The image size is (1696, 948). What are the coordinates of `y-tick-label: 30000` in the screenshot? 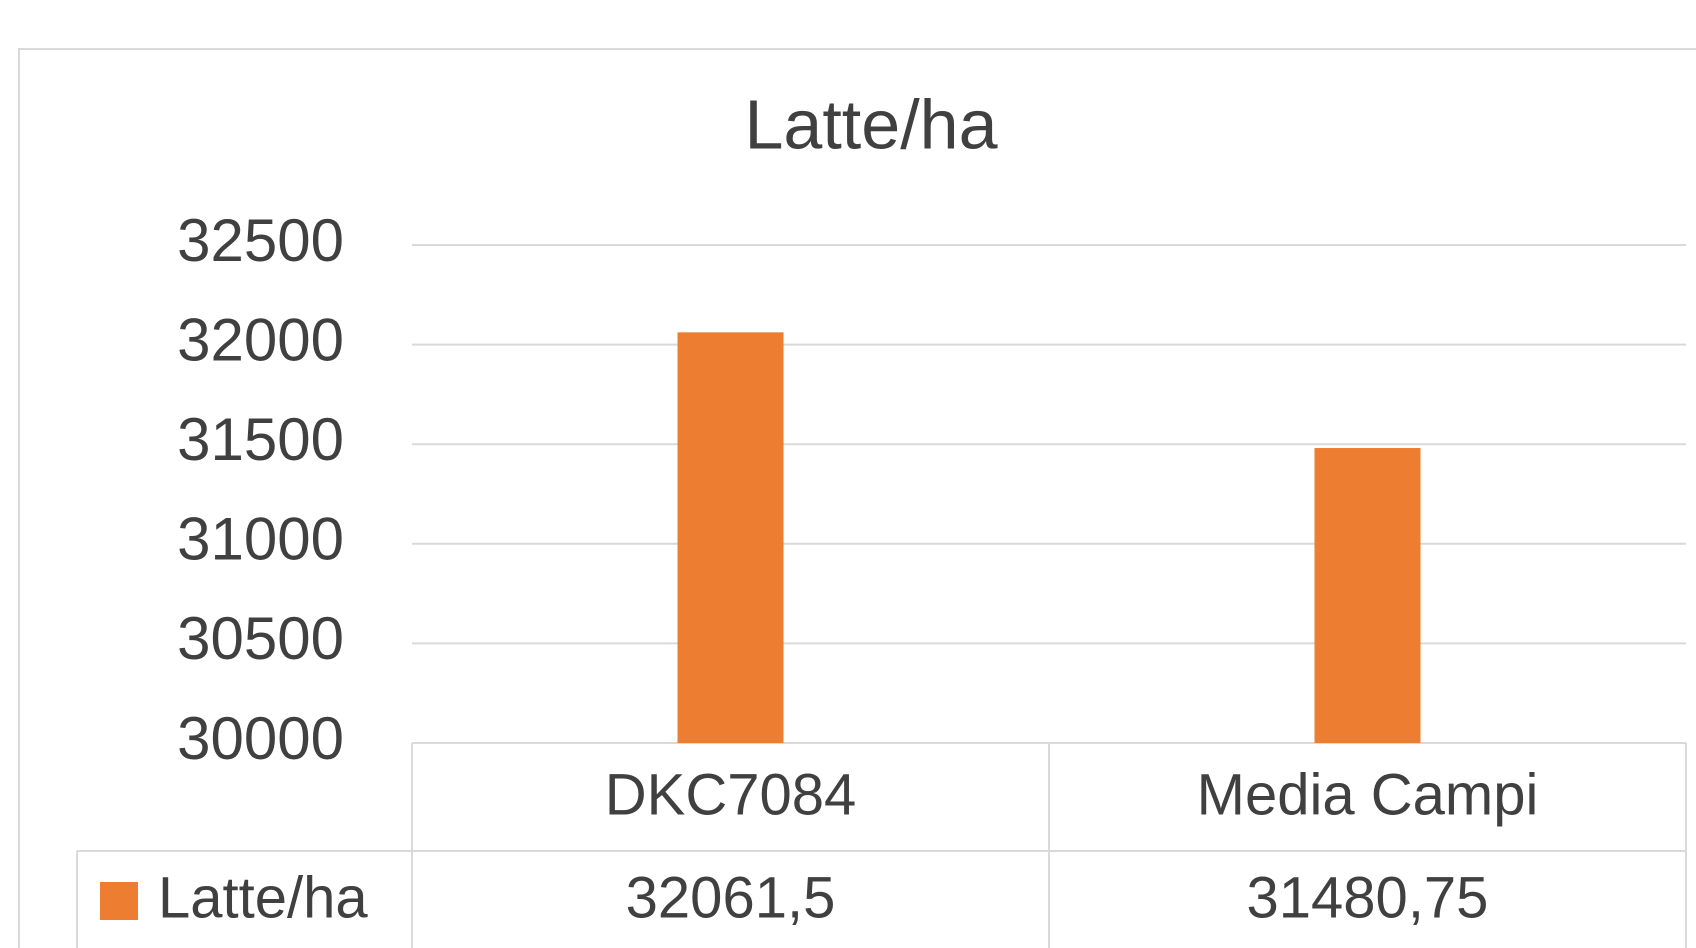 It's located at (260, 738).